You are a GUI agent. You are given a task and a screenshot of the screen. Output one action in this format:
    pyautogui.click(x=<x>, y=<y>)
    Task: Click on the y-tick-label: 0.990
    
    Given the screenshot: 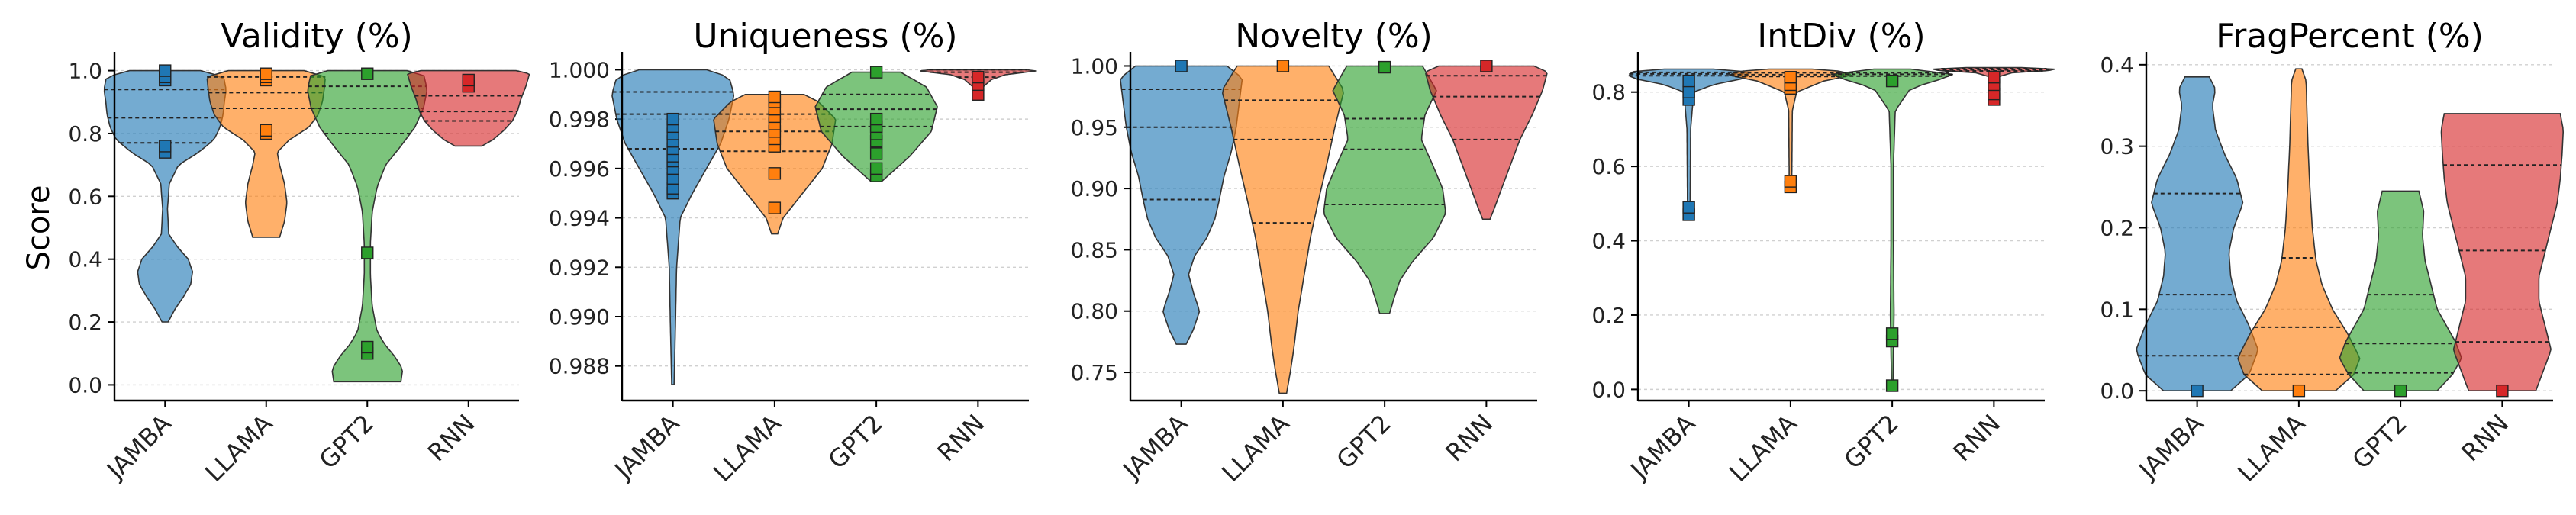 What is the action you would take?
    pyautogui.click(x=579, y=317)
    